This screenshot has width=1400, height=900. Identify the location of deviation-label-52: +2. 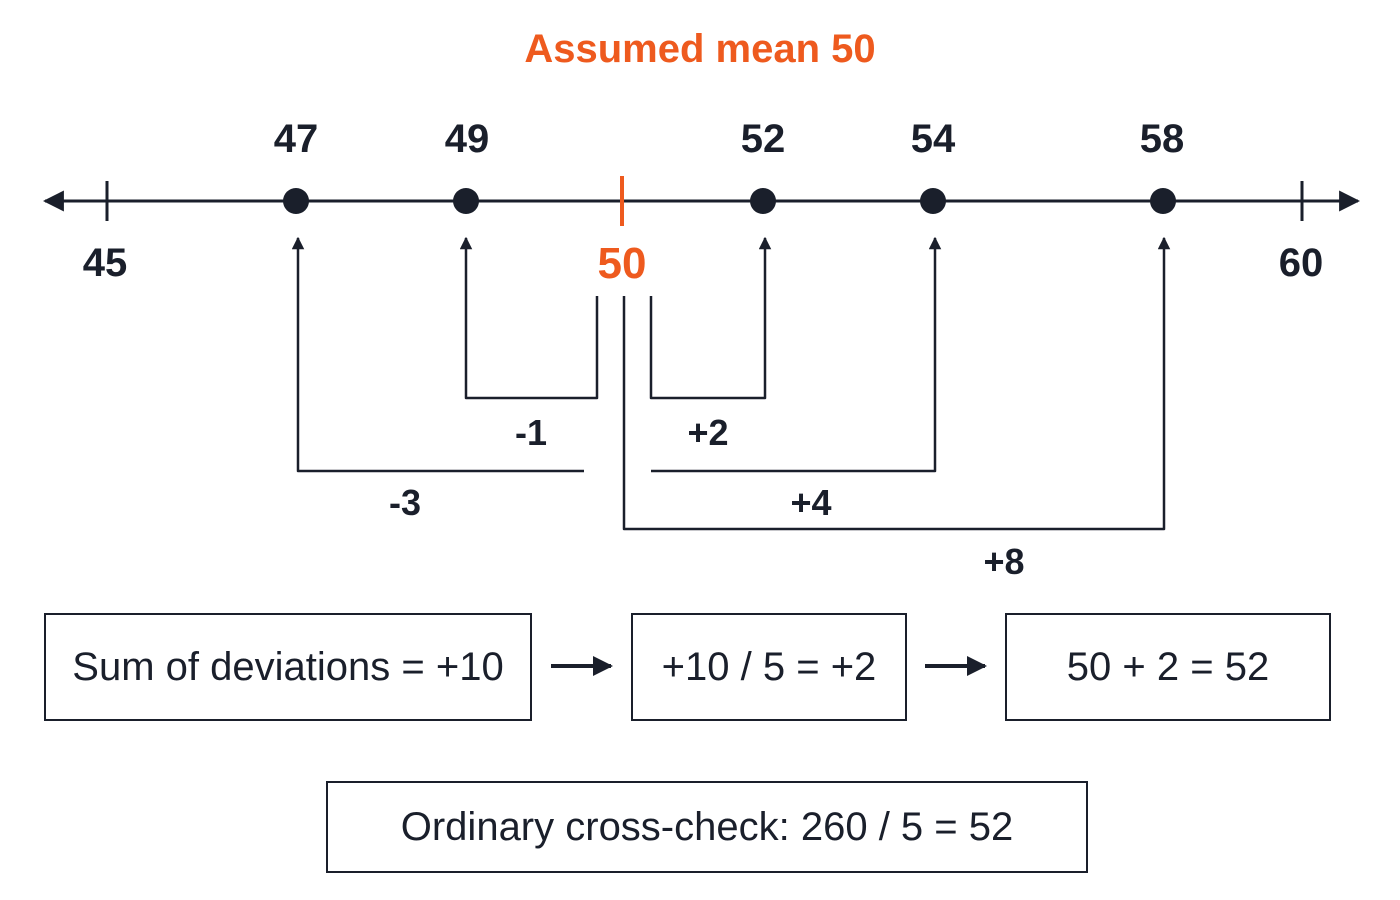
(707, 432).